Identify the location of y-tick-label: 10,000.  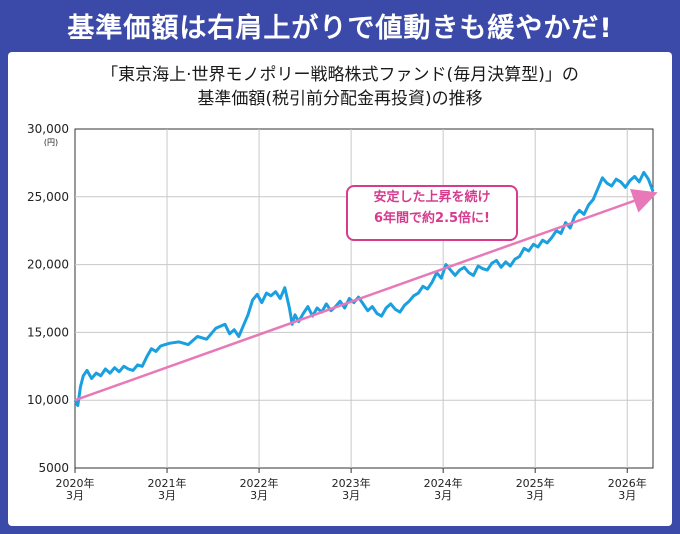
(48, 400).